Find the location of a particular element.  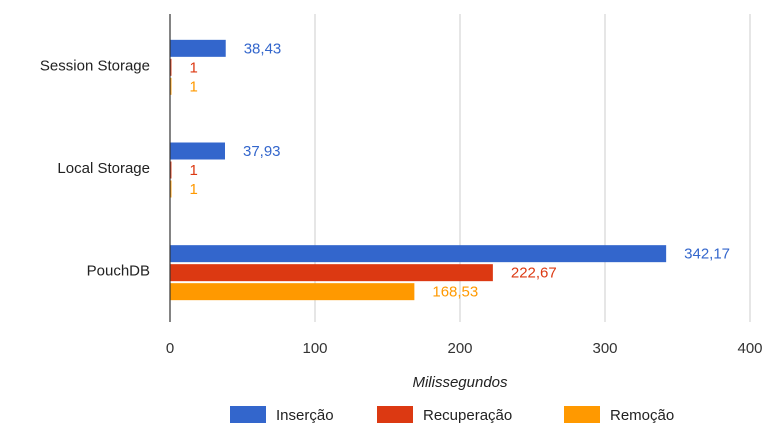

data-label-1-2: 222,67 is located at coordinates (534, 273).